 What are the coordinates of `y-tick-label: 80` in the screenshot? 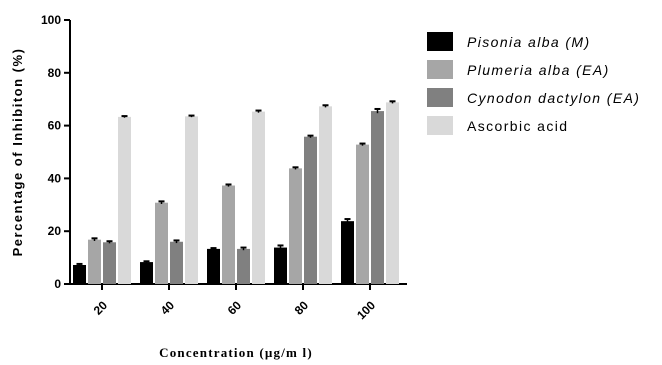 It's located at (55, 73).